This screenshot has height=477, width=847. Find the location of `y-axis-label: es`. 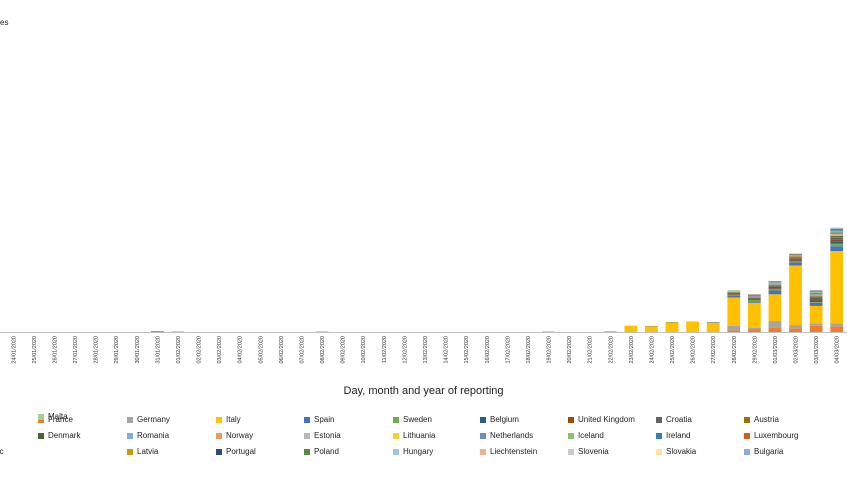

y-axis-label: es is located at coordinates (4, 22).